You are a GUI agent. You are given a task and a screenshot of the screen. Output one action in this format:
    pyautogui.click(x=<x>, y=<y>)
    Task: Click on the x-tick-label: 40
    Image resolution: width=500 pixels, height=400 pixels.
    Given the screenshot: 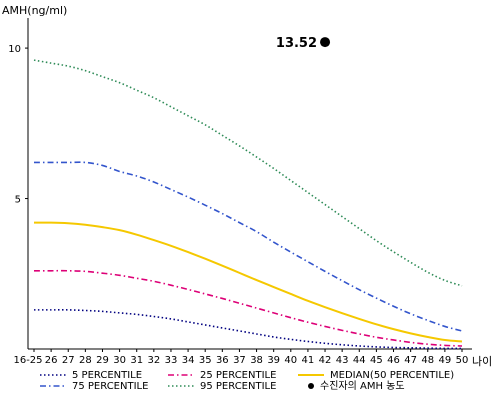 What is the action you would take?
    pyautogui.click(x=290, y=360)
    